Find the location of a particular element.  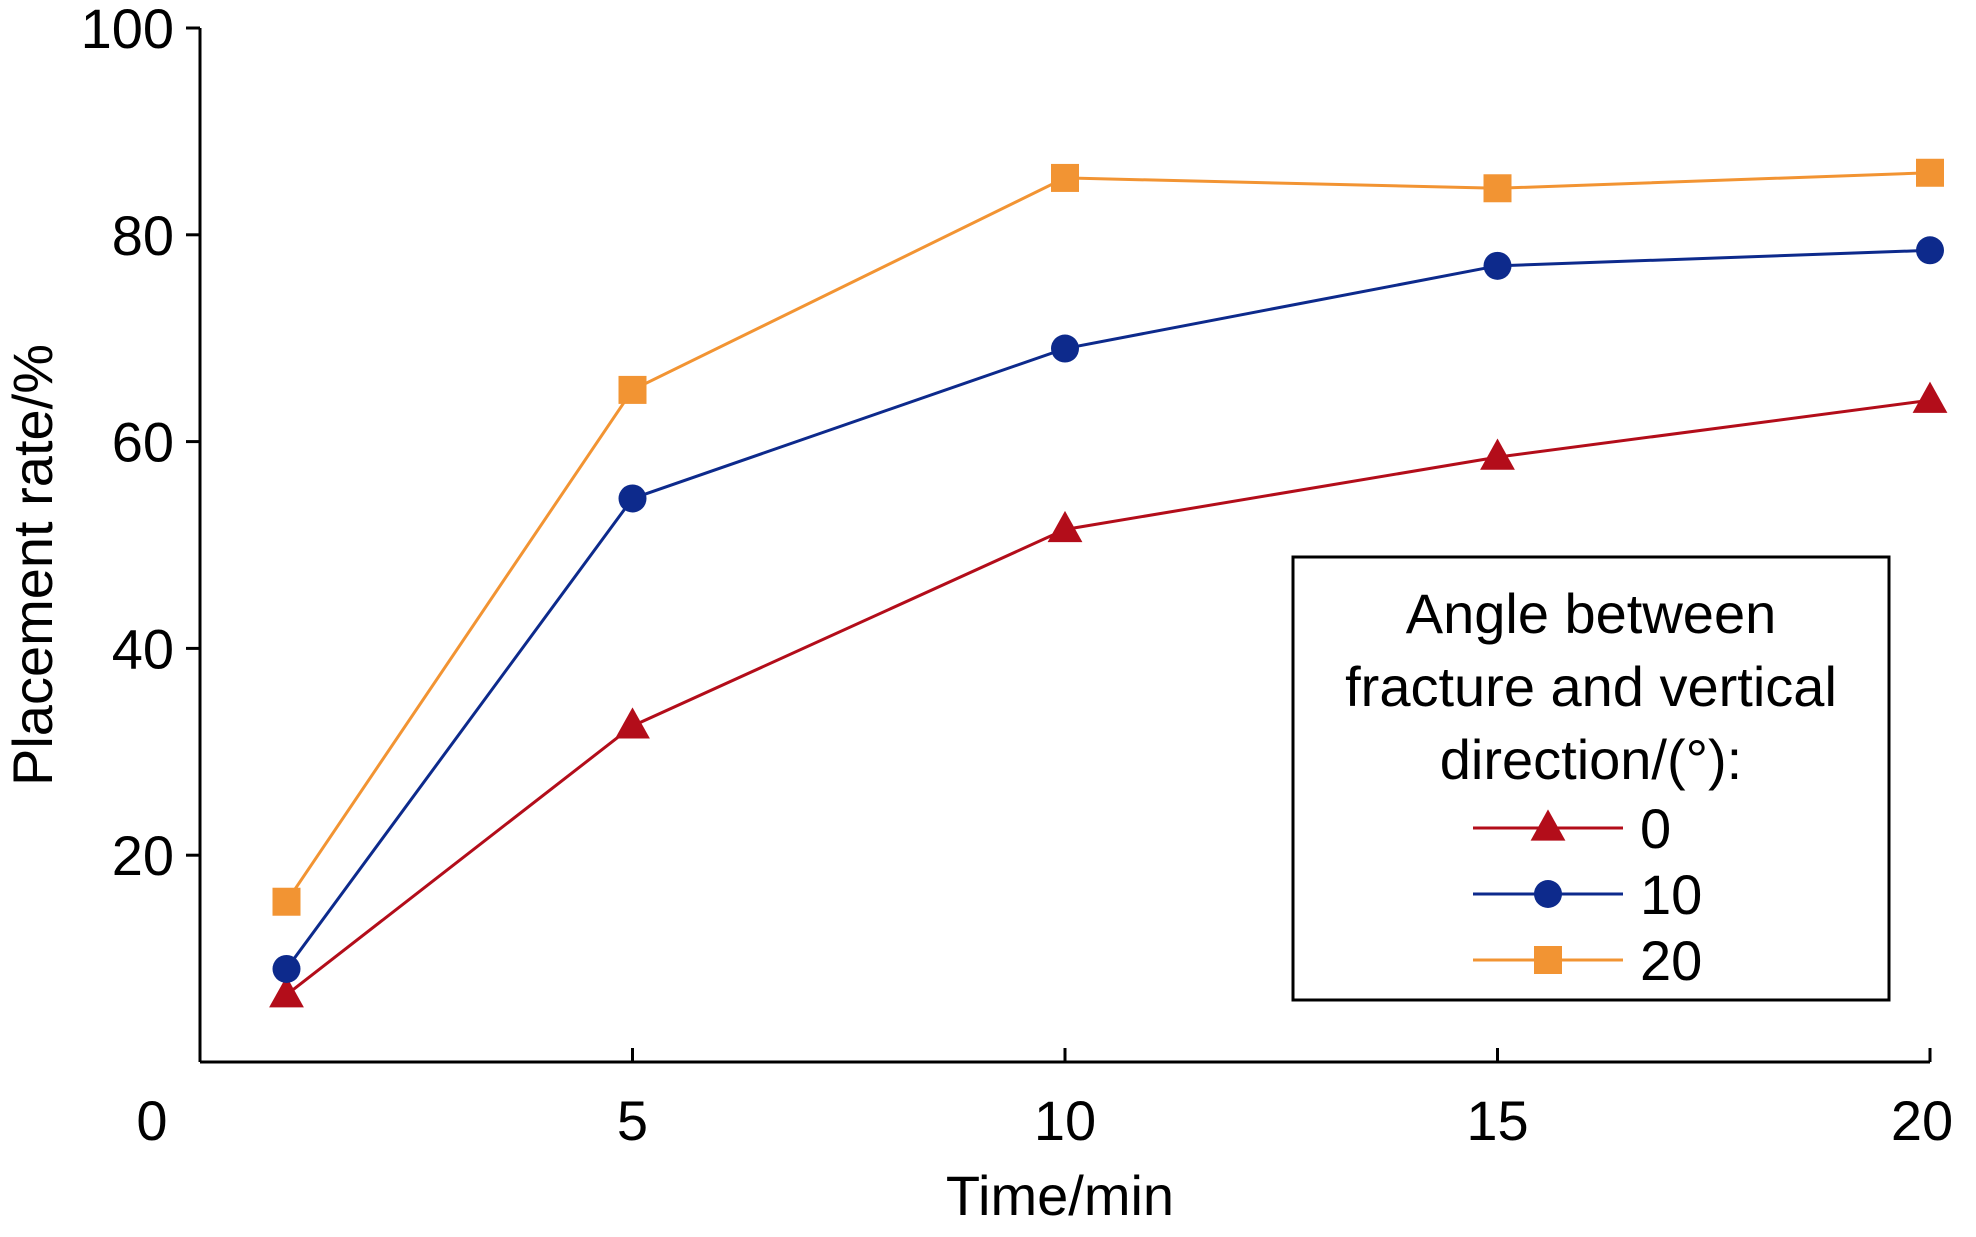

y-tick-label: 80 is located at coordinates (143, 235).